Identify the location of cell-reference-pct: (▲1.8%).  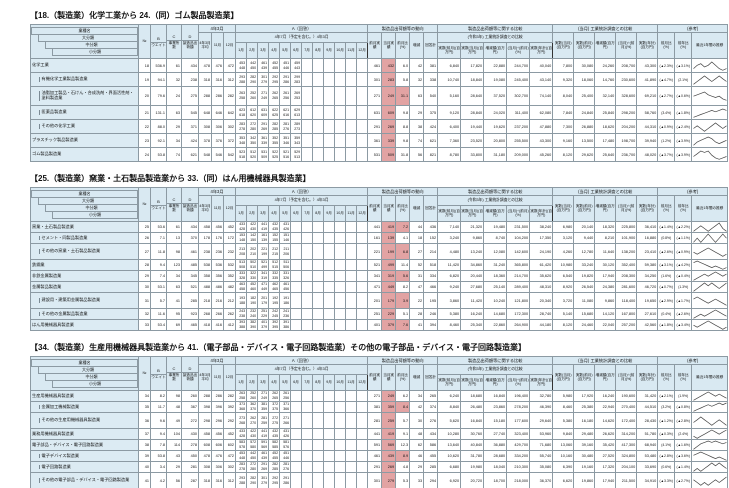
(683, 112).